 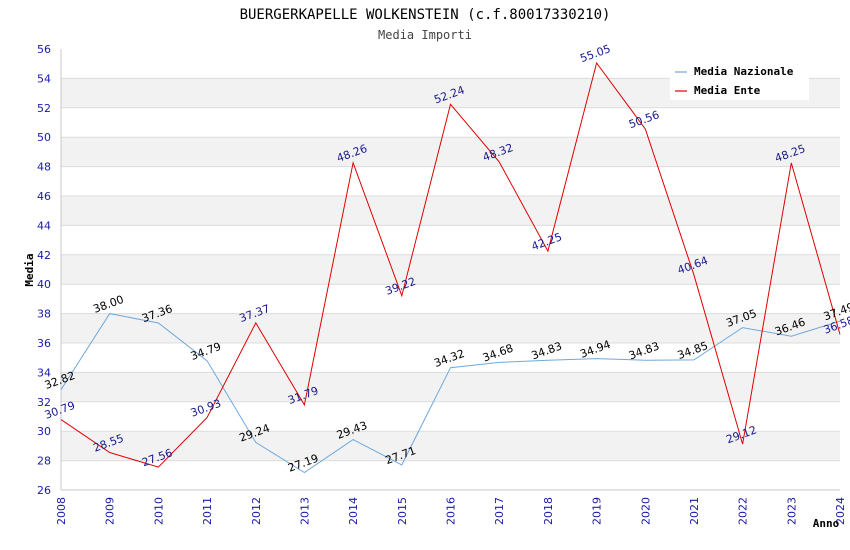 I want to click on y-tick-label: 54, so click(x=44, y=78).